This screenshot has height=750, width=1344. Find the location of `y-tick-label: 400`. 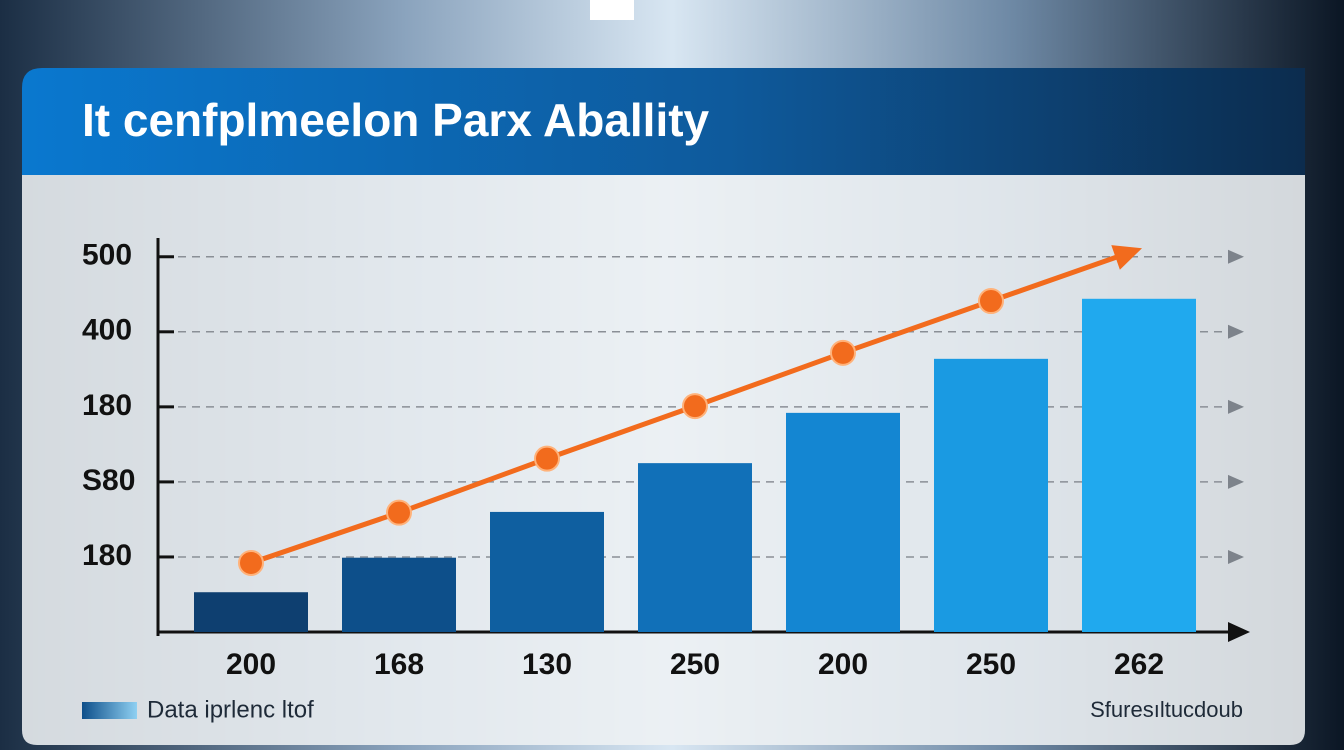

y-tick-label: 400 is located at coordinates (107, 330).